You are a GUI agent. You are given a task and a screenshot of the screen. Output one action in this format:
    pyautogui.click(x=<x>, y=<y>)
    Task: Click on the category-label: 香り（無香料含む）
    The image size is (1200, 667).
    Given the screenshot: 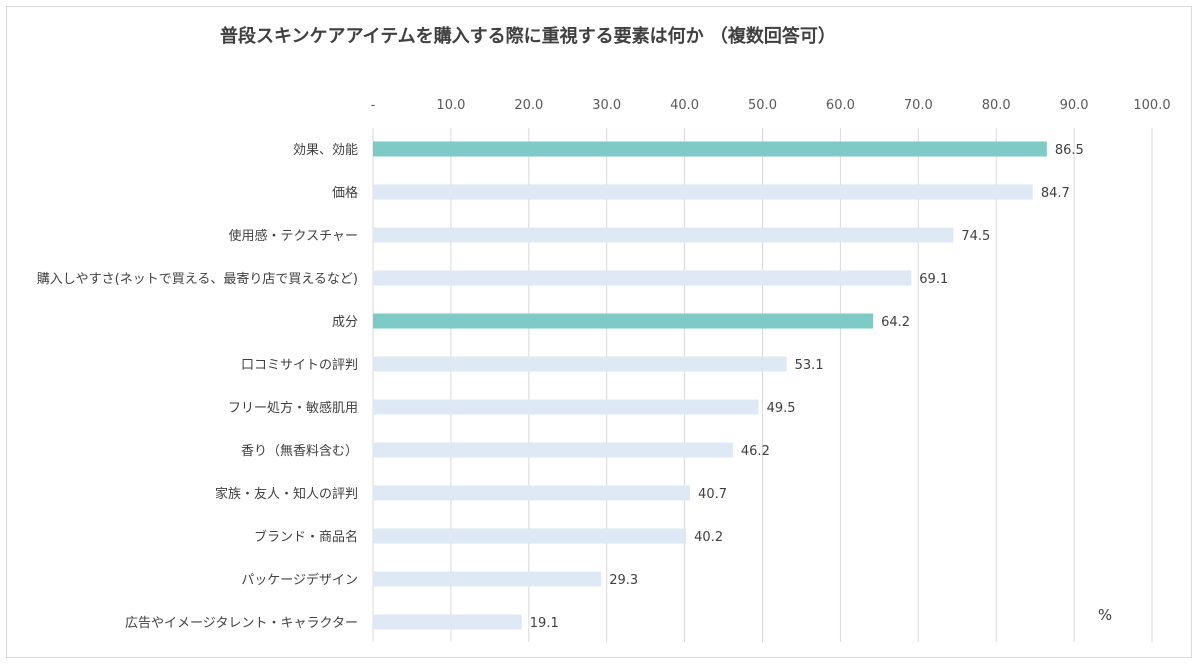 What is the action you would take?
    pyautogui.click(x=299, y=451)
    